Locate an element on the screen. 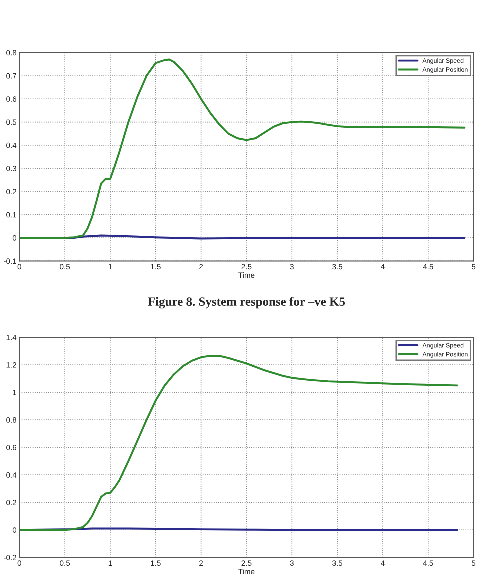 This screenshot has height=587, width=491. caption: Figure 8. System response for –ve K5 is located at coordinates (247, 303).